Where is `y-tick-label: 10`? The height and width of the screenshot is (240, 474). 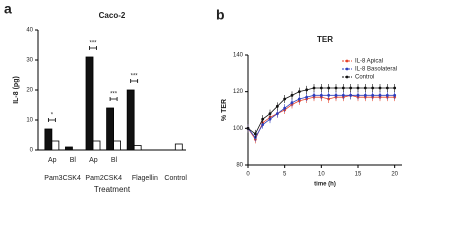
y-tick-label: 10 is located at coordinates (29, 121).